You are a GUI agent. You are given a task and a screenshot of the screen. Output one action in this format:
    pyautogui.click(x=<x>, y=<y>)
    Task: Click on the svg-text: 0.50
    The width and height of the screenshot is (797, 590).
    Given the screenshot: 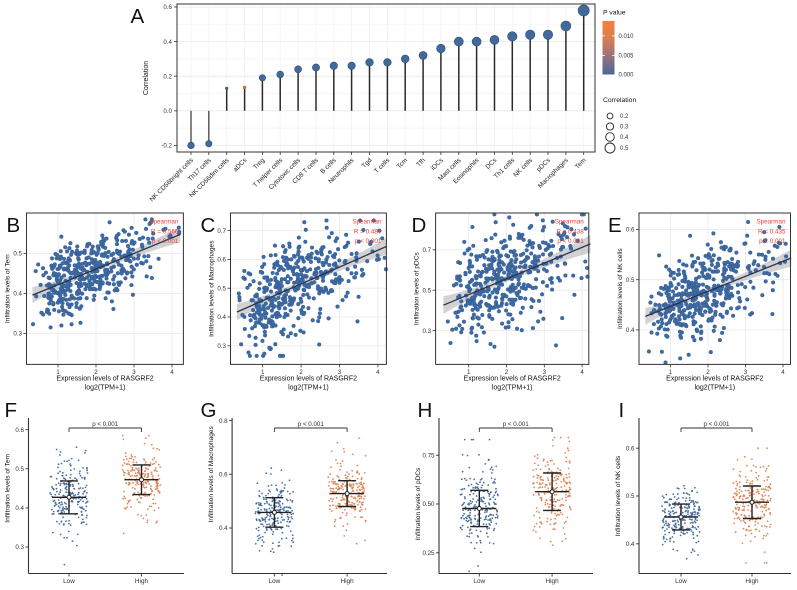 What is the action you would take?
    pyautogui.click(x=428, y=504)
    